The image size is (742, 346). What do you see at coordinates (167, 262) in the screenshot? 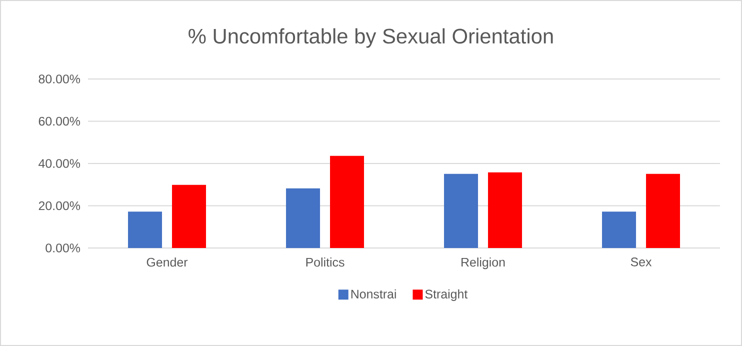
I see `x-tick-label: Gender` at bounding box center [167, 262].